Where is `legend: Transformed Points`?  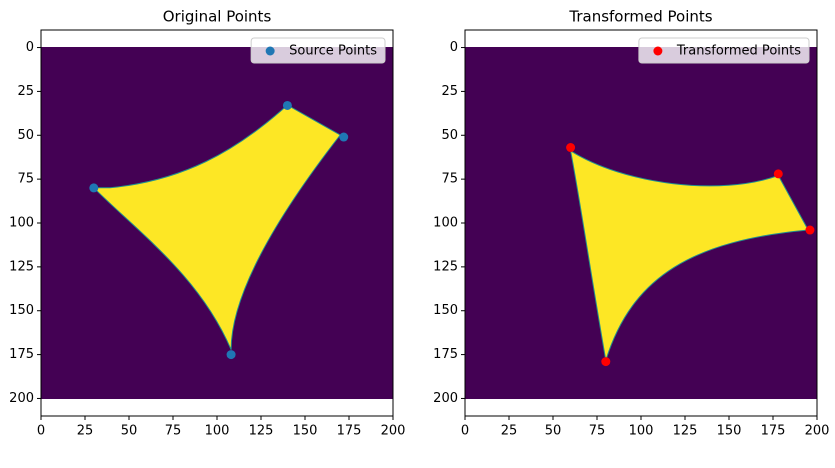
legend: Transformed Points is located at coordinates (724, 50).